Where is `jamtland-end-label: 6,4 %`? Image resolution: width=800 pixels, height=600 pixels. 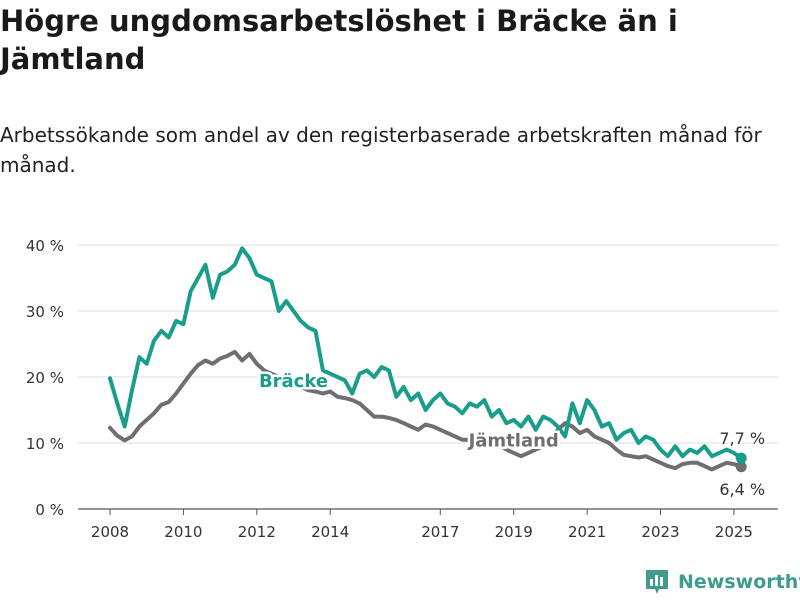 jamtland-end-label: 6,4 % is located at coordinates (742, 489).